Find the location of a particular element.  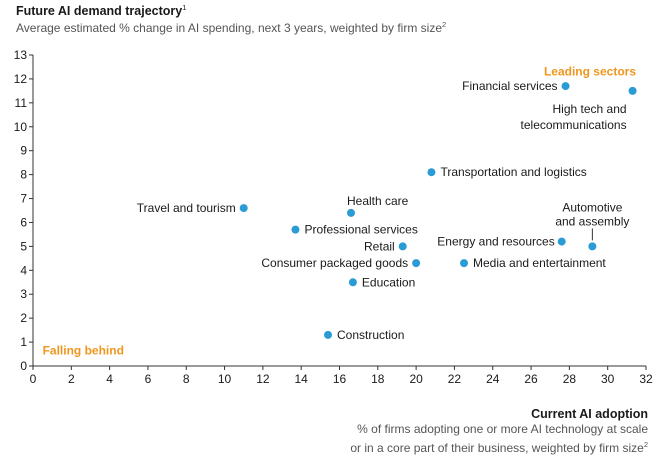

annotation-falling-behind: Falling behind is located at coordinates (83, 350).